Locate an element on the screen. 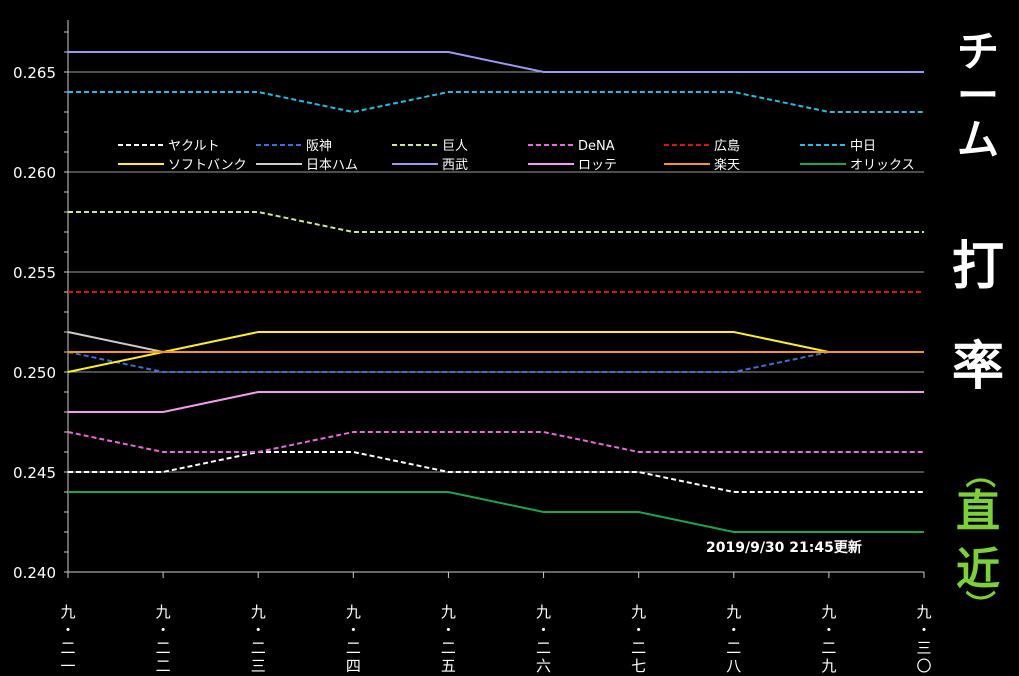  legend-label: 日本ハム is located at coordinates (332, 165).